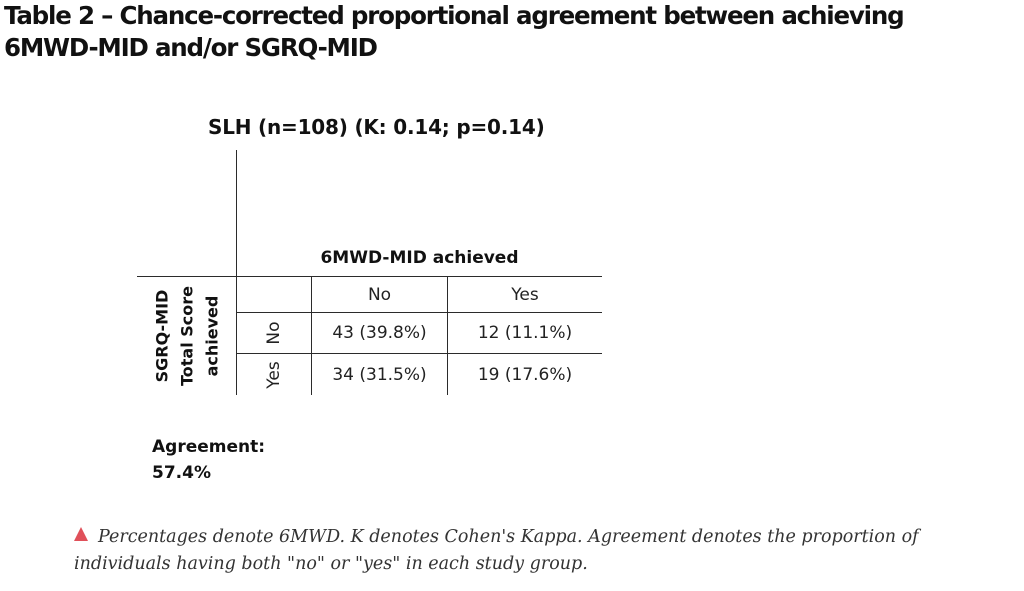 This screenshot has width=1024, height=591. Describe the element at coordinates (208, 460) in the screenshot. I see `agreement-block: Agreement: 57.4%` at that location.